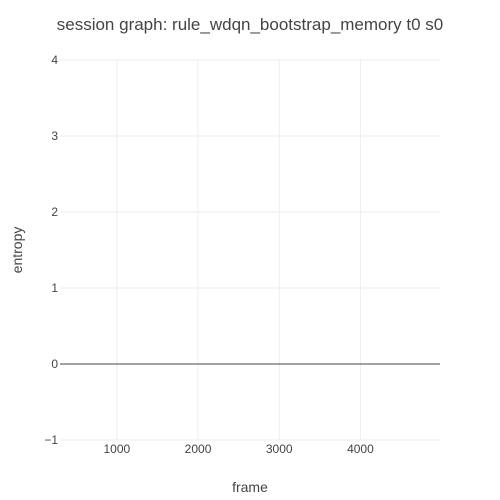  Describe the element at coordinates (250, 487) in the screenshot. I see `x-axis-title: frame` at that location.